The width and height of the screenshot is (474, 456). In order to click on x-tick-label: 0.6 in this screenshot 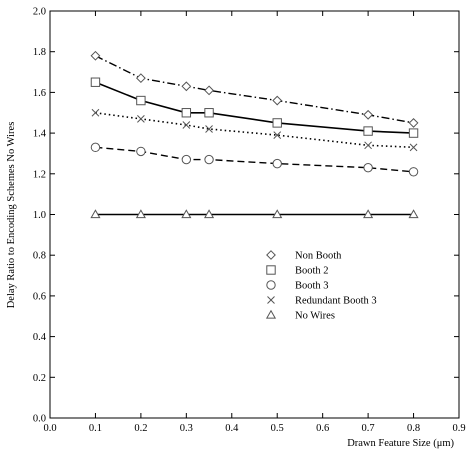, I will do `click(322, 428)`.